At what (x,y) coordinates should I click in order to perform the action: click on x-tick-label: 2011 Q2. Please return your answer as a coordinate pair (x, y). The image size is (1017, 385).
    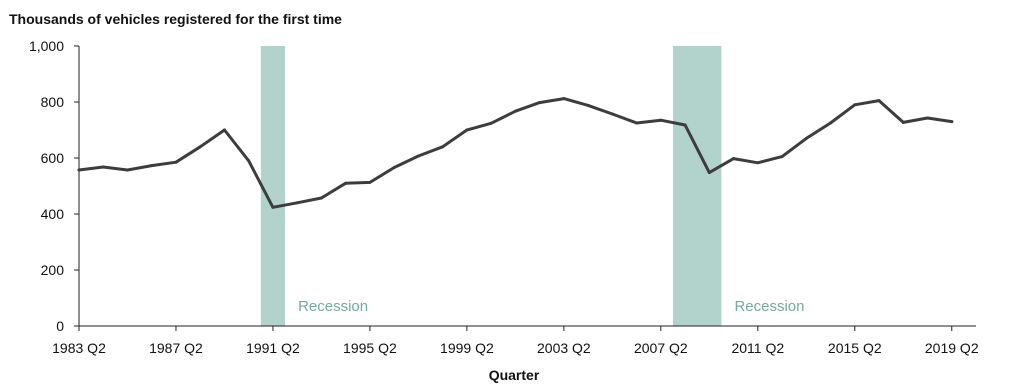
    Looking at the image, I should click on (757, 348).